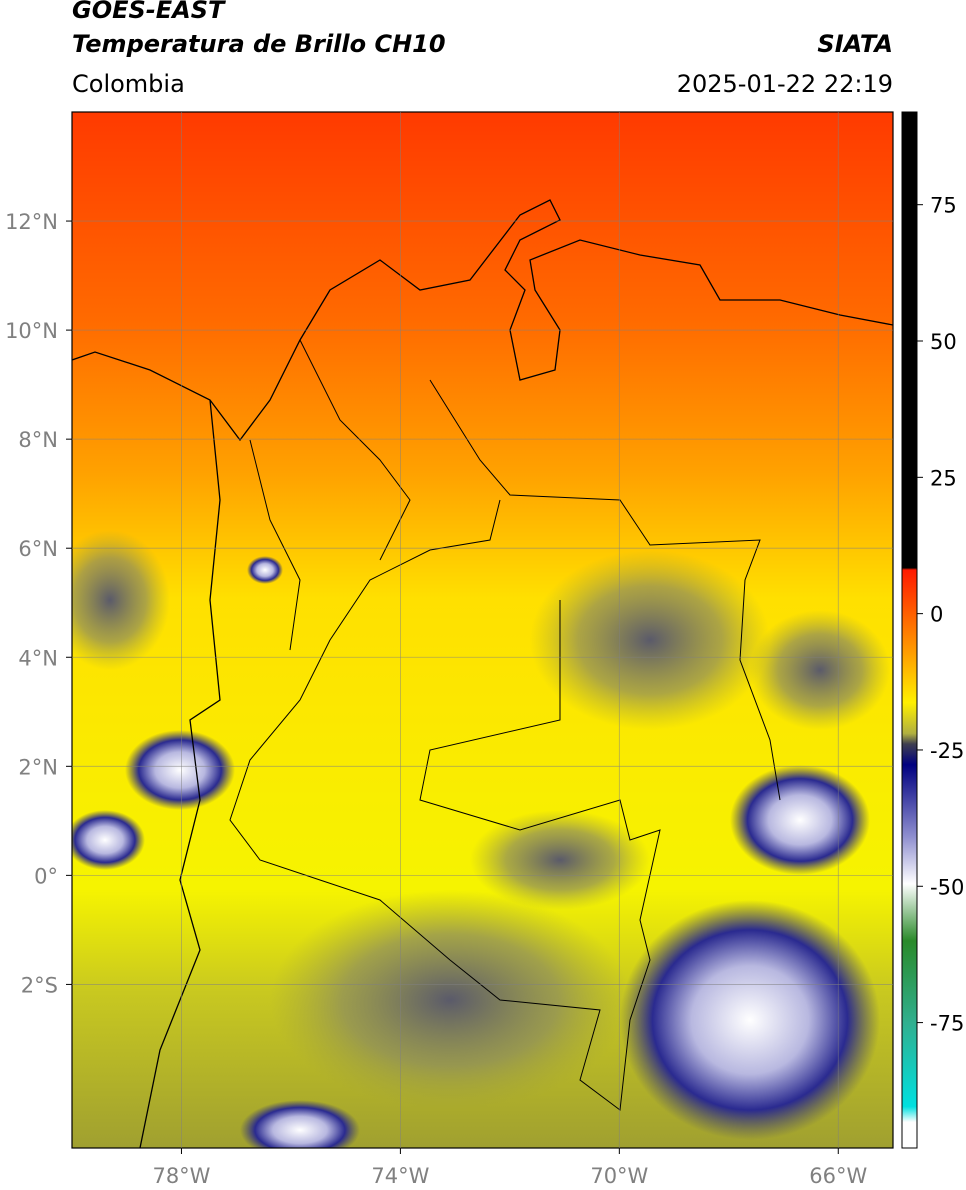  Describe the element at coordinates (947, 1024) in the screenshot. I see `colorbar-tick-label: -75` at that location.